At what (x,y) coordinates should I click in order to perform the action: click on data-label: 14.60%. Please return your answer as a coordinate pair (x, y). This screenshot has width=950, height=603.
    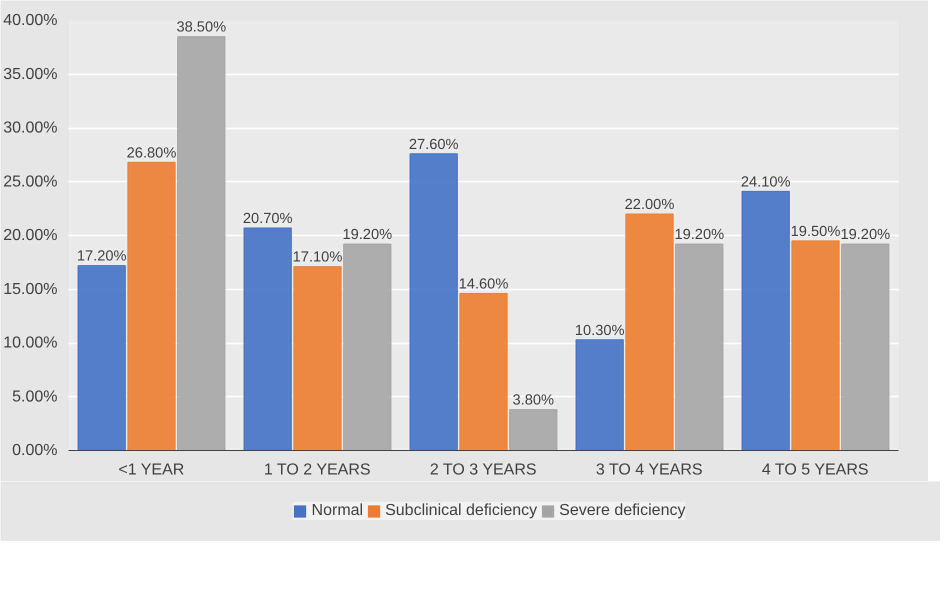
    Looking at the image, I should click on (483, 284).